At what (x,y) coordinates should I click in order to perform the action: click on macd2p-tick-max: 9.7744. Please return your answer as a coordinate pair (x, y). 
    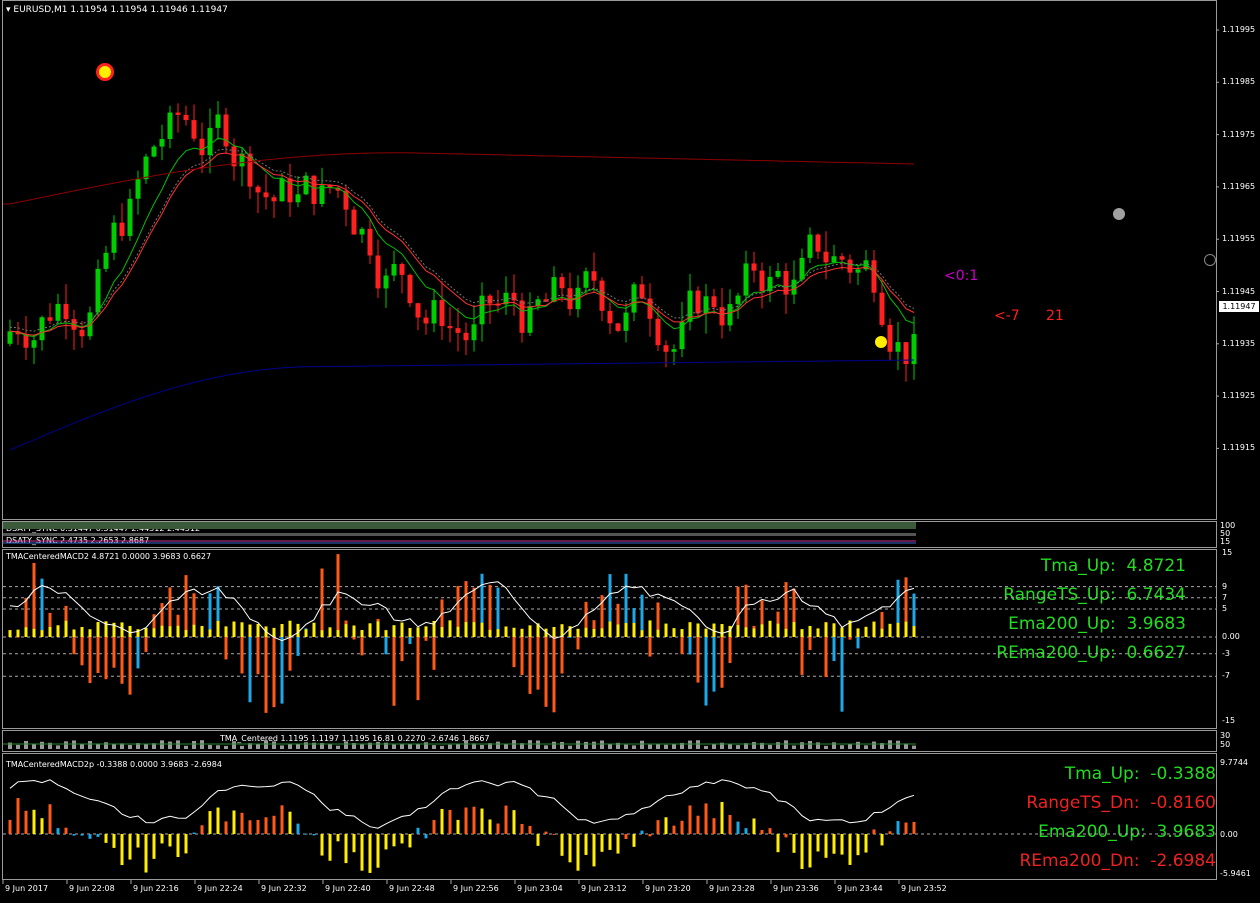
    Looking at the image, I should click on (1234, 762).